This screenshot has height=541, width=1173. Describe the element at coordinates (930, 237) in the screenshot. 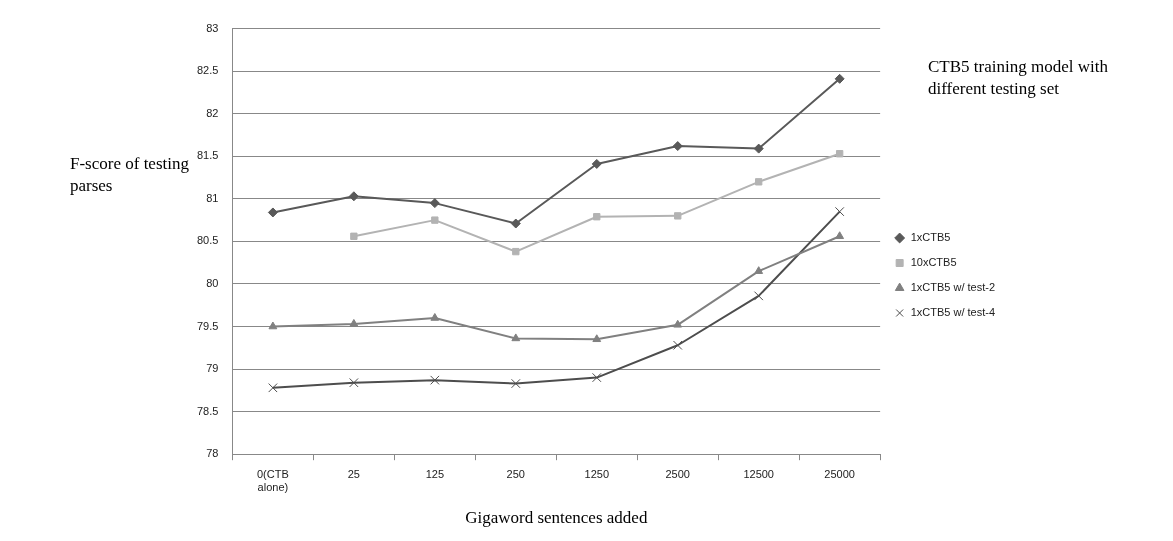

I see `legend-label: 1xCTB5` at that location.